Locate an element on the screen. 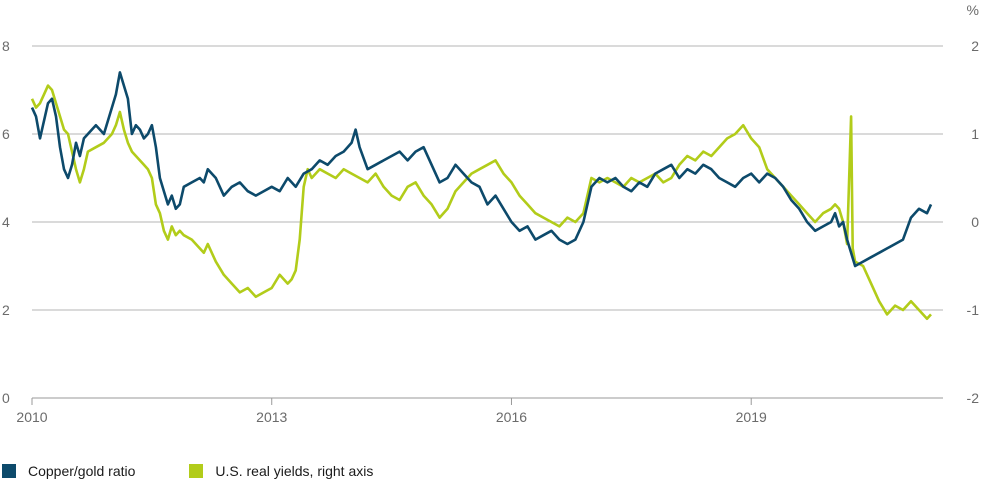 The width and height of the screenshot is (981, 481). legend-item-real-yields: U.S. real yields, right axis is located at coordinates (281, 471).